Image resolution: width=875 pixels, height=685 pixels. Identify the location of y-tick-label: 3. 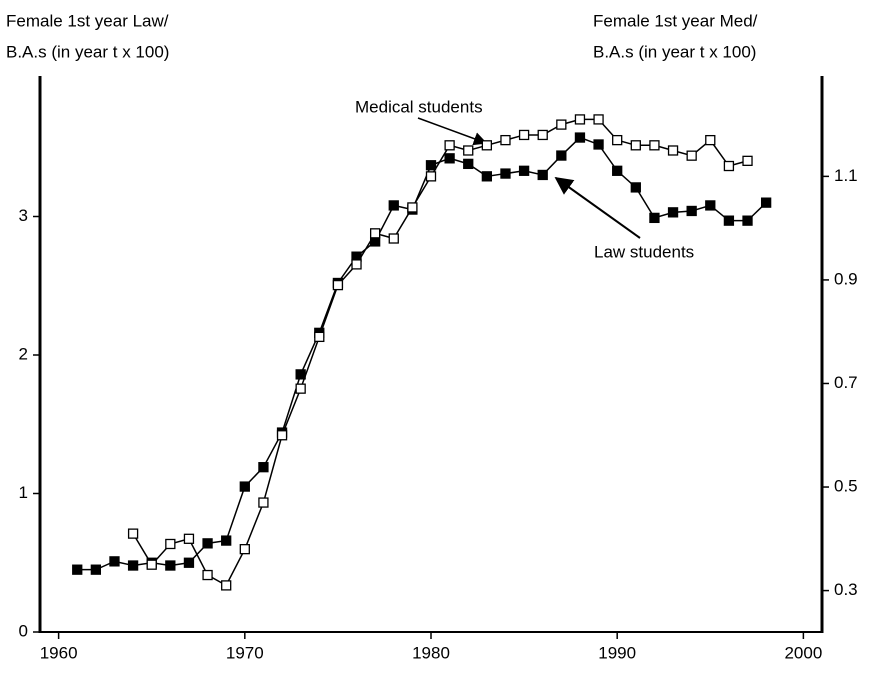
(23, 215).